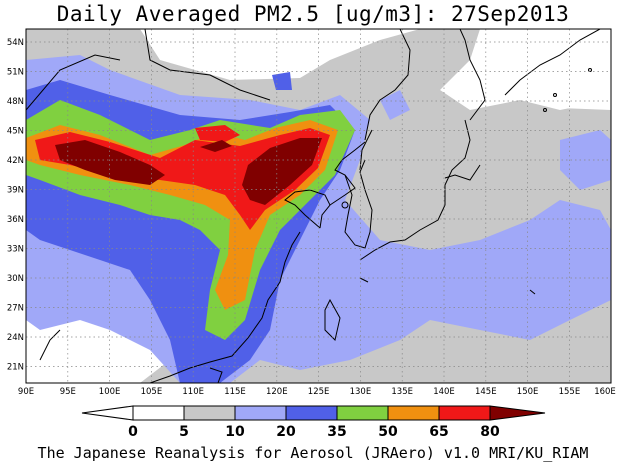 The height and width of the screenshot is (466, 626). What do you see at coordinates (528, 392) in the screenshot?
I see `lon-label: 150E` at bounding box center [528, 392].